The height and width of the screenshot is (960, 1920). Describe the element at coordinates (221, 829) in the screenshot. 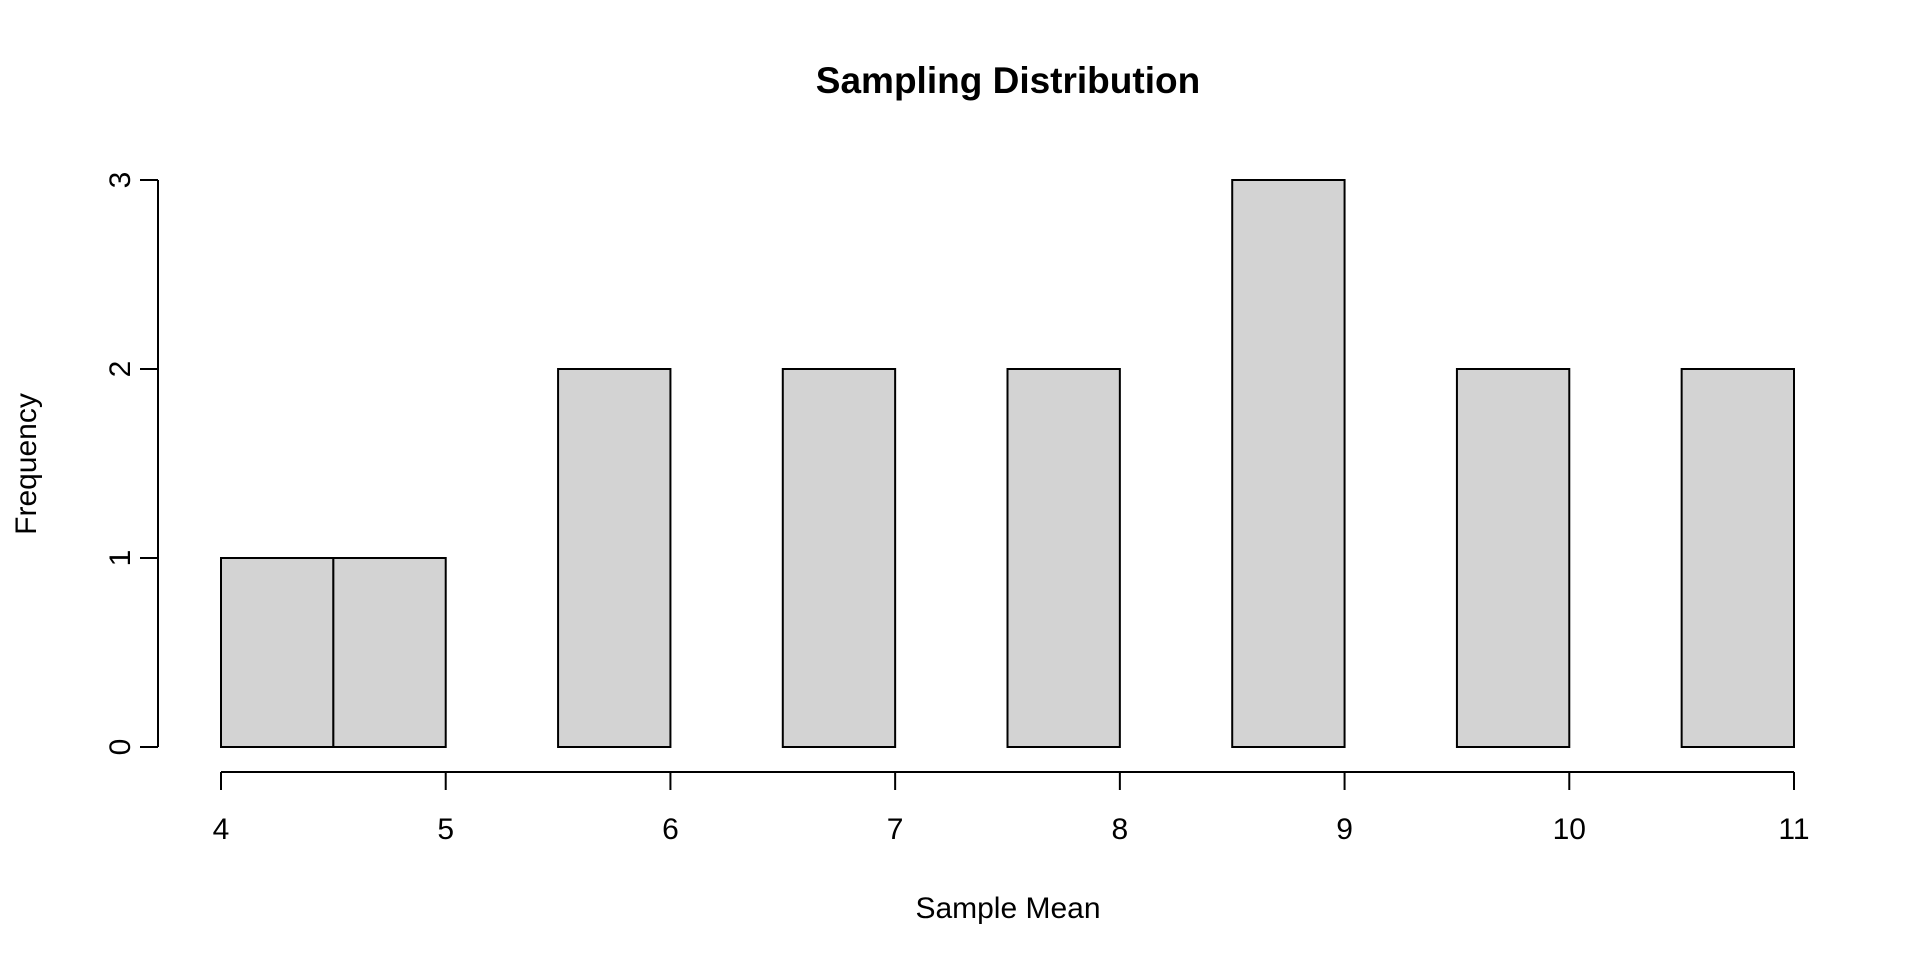

I see `x-tick-label-0: 4` at that location.